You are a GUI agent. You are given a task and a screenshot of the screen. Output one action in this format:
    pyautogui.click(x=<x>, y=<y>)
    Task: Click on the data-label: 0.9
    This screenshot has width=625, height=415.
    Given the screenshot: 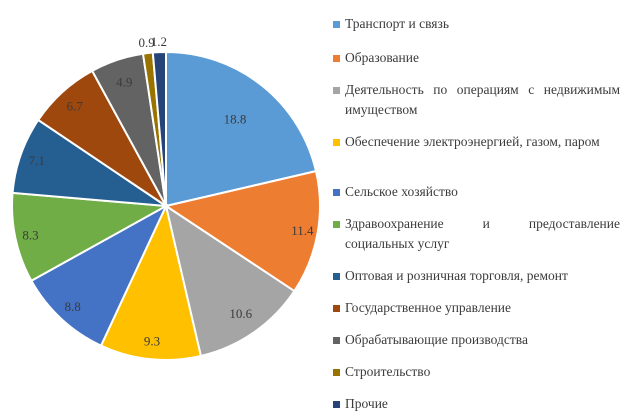 What is the action you would take?
    pyautogui.click(x=146, y=42)
    